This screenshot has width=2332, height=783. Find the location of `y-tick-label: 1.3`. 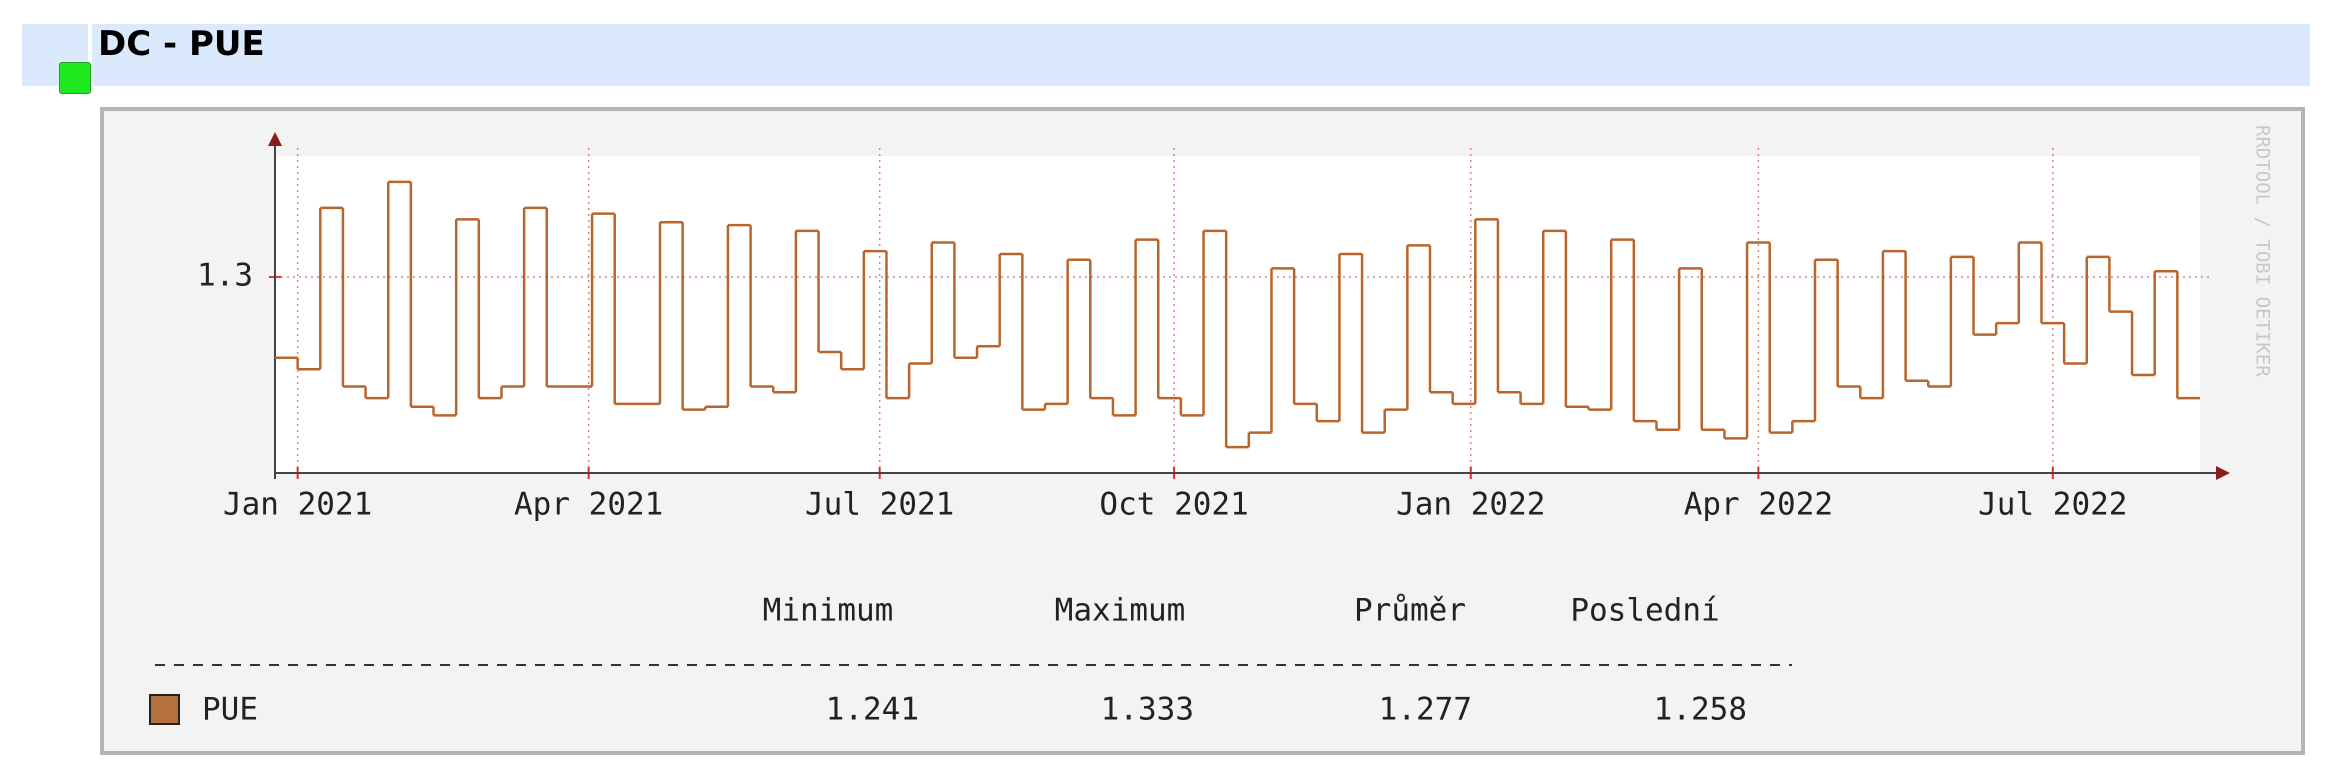

y-tick-label: 1.3 is located at coordinates (225, 276).